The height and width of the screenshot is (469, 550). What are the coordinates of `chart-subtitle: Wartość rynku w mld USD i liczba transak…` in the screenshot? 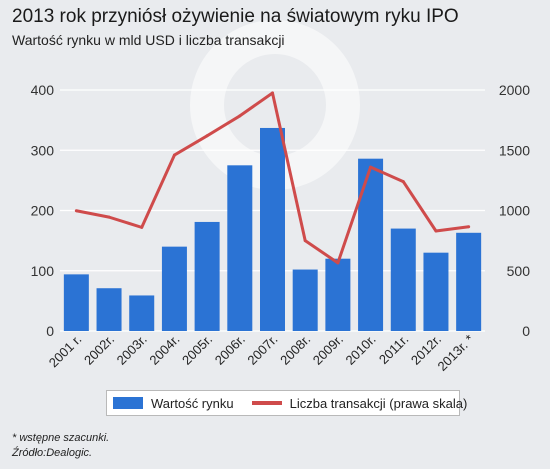 It's located at (148, 40).